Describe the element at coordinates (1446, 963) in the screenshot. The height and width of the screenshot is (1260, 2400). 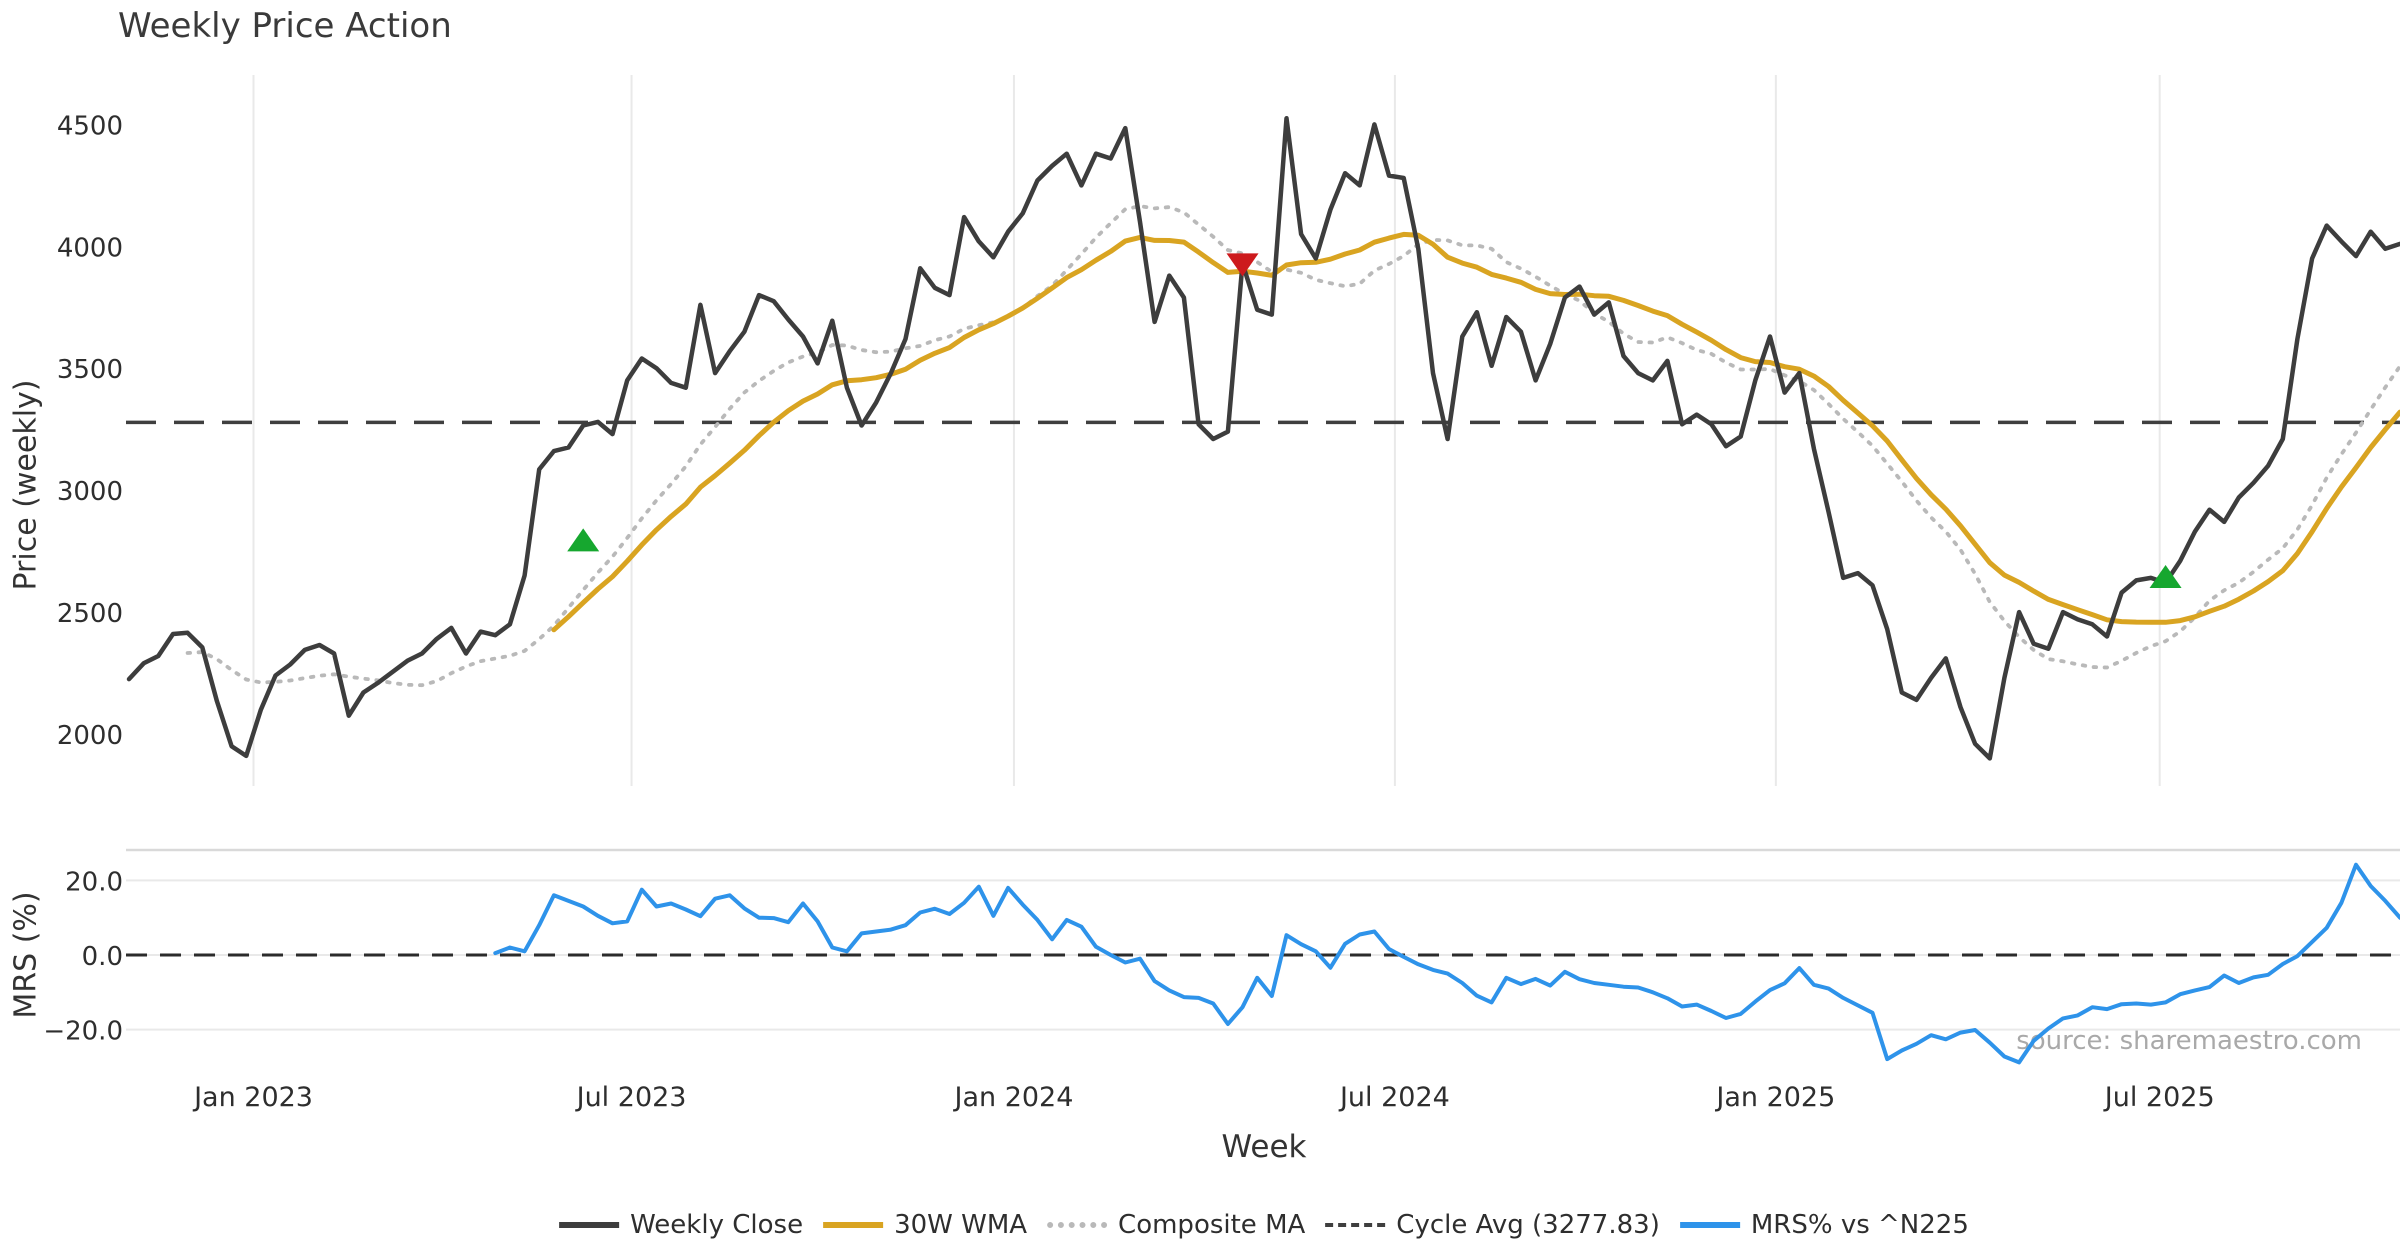
I see `mrs-line` at that location.